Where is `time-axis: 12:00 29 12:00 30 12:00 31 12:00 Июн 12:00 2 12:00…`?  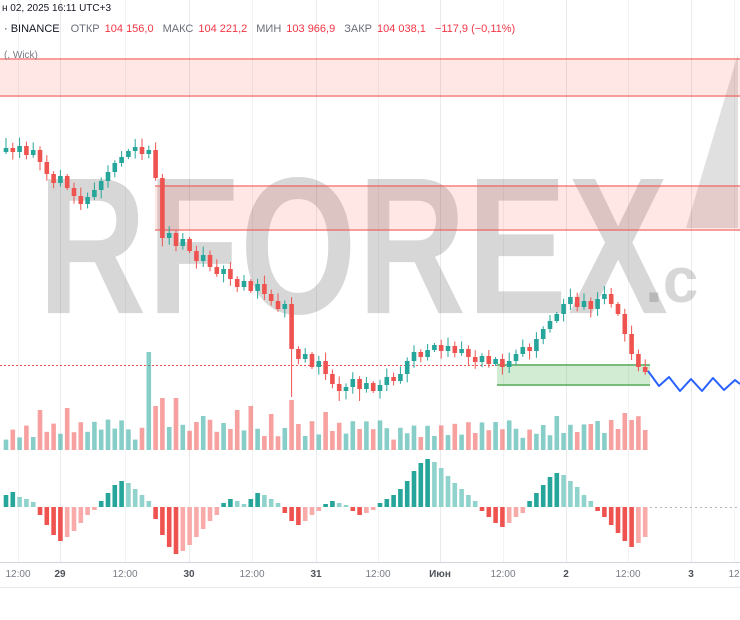
time-axis: 12:00 29 12:00 30 12:00 31 12:00 Июн 12:00 2 12:00… is located at coordinates (370, 575).